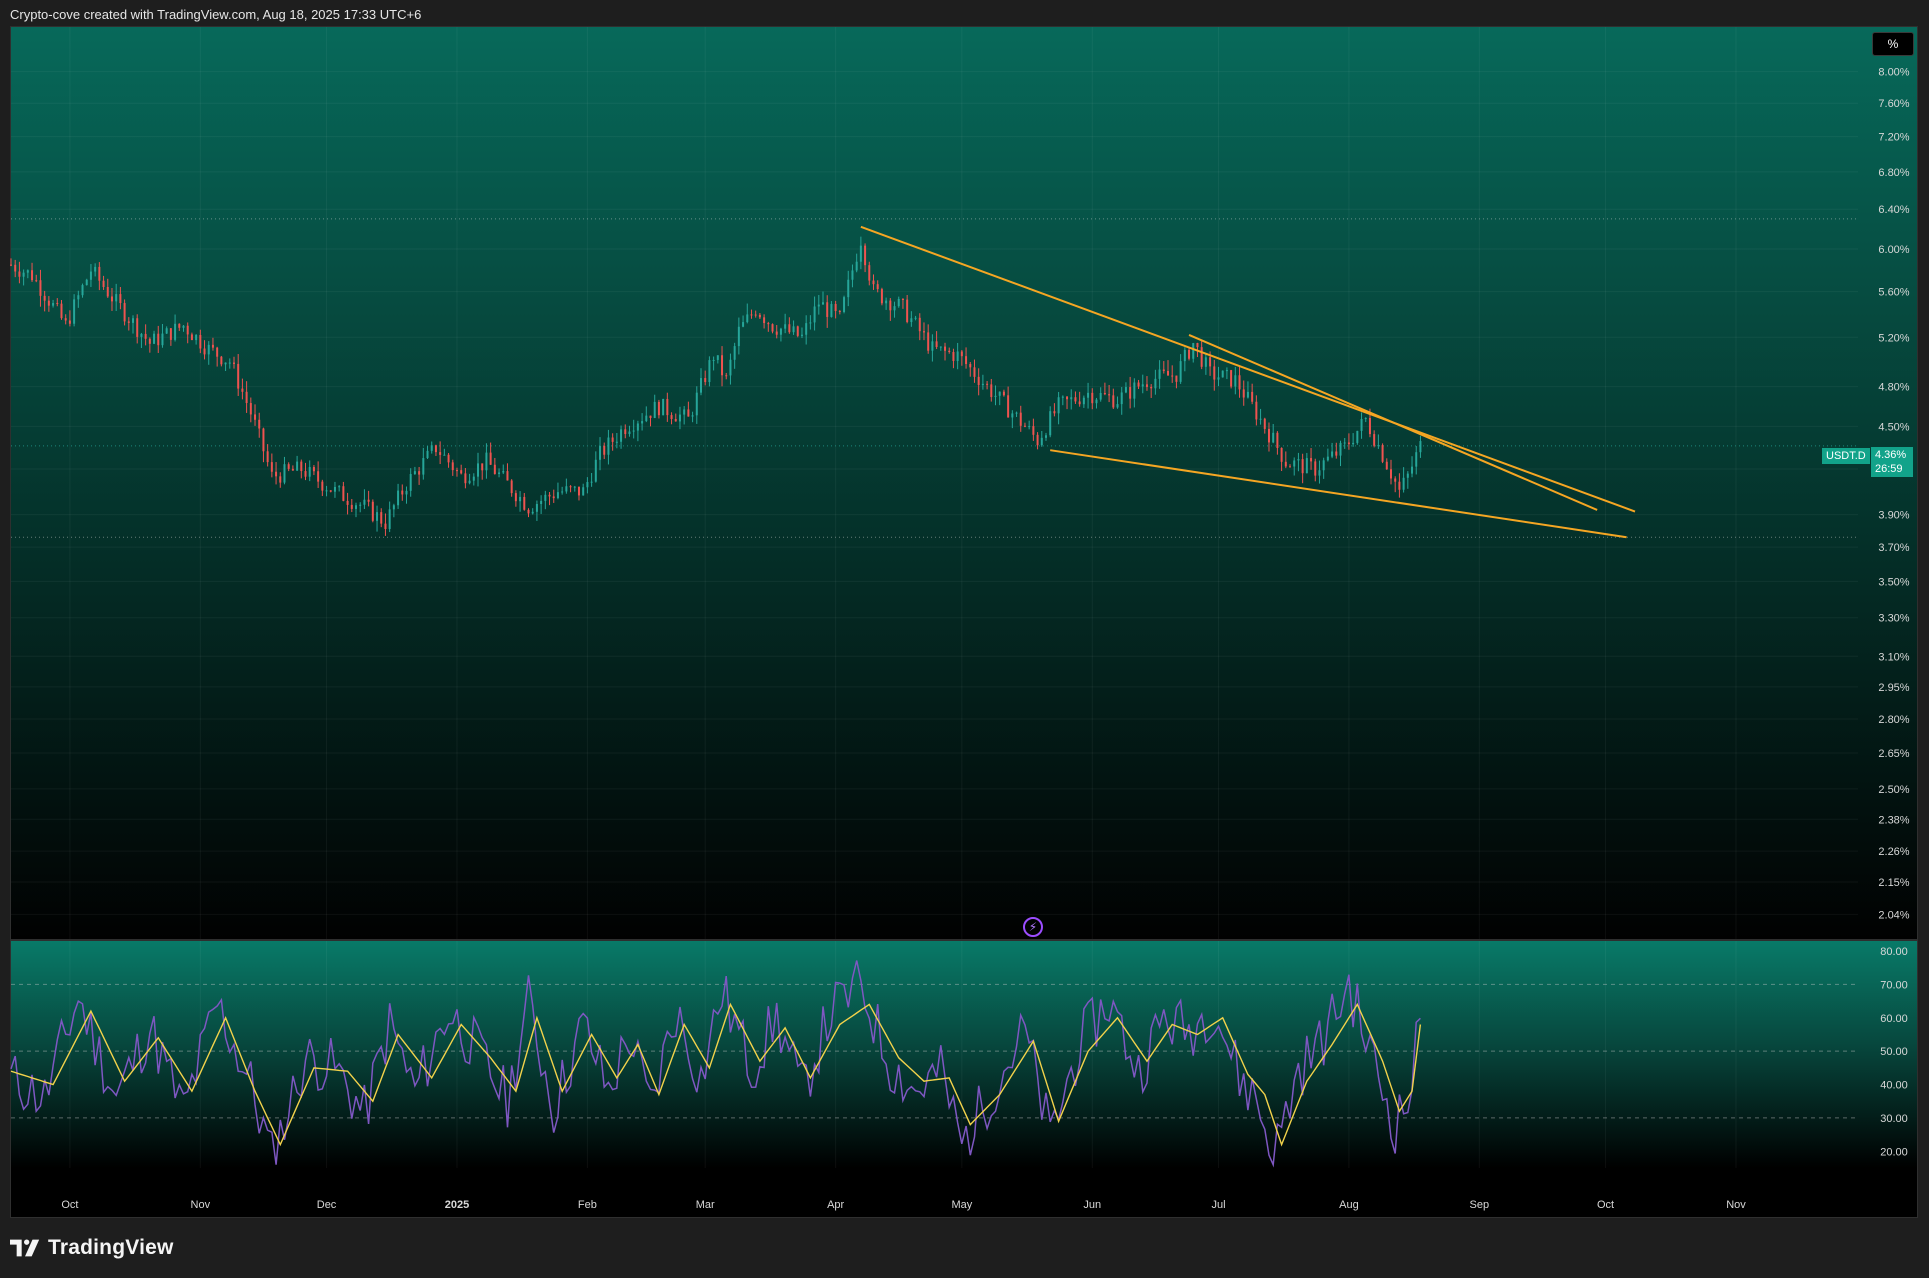 The height and width of the screenshot is (1278, 1929). I want to click on trendlines, so click(1248, 382).